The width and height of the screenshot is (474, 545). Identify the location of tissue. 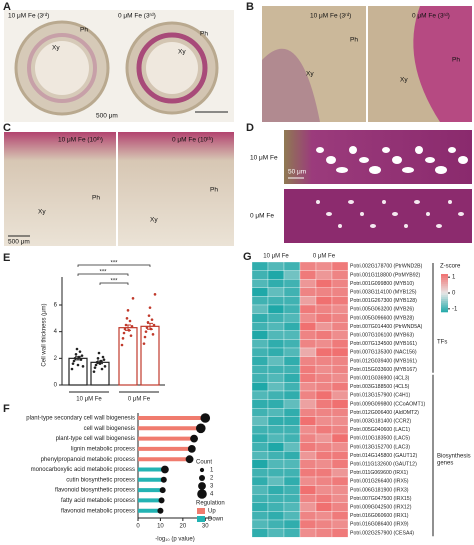
(291, 85).